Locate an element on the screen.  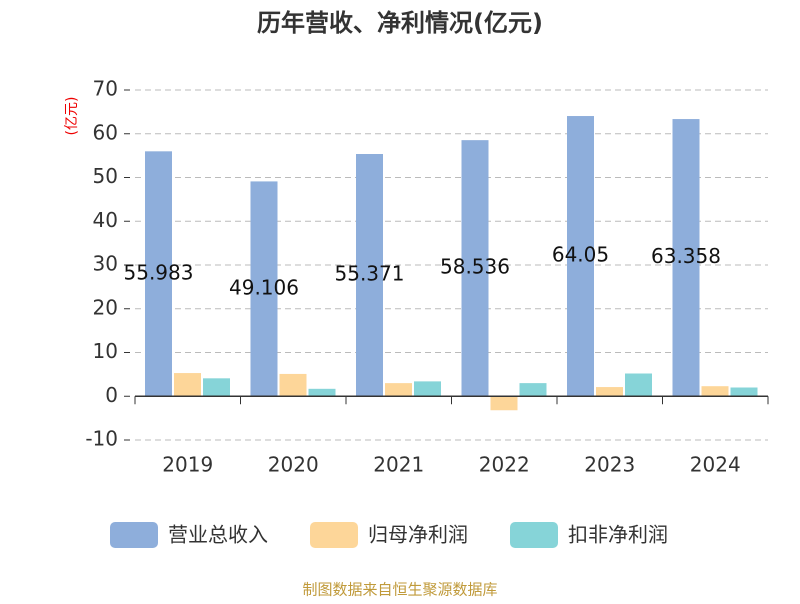
legend-label: 营业总收入 is located at coordinates (218, 535).